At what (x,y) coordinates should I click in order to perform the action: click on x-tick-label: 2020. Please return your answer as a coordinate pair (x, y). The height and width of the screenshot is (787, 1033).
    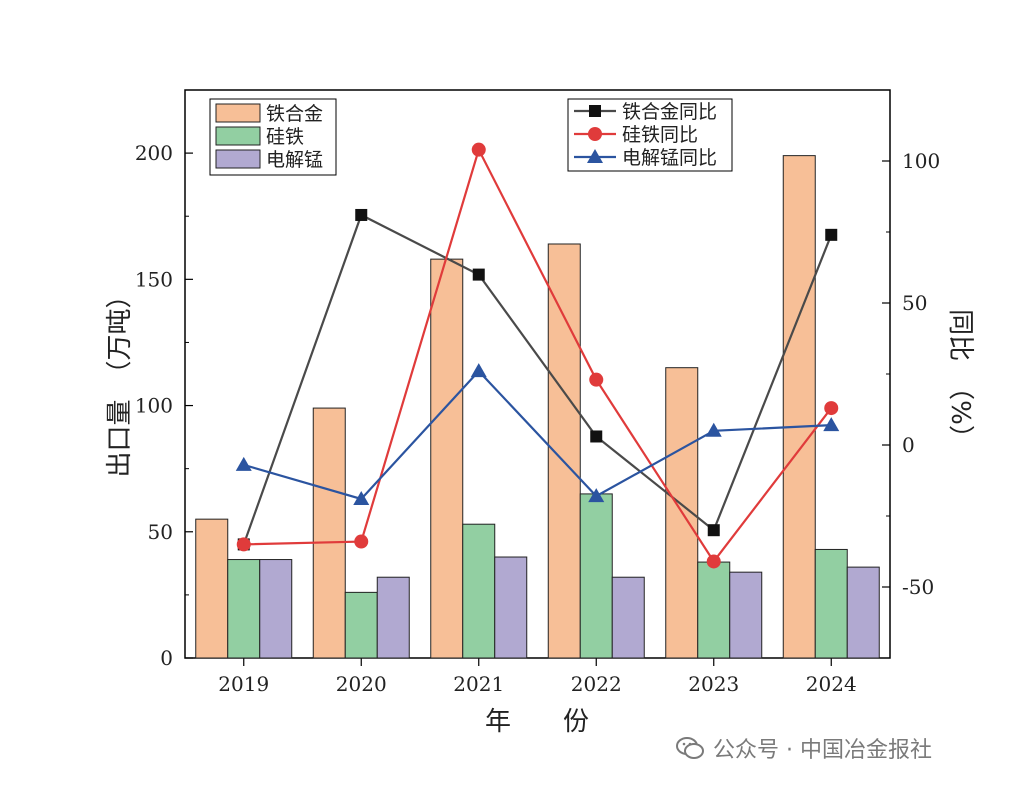
    Looking at the image, I should click on (361, 684).